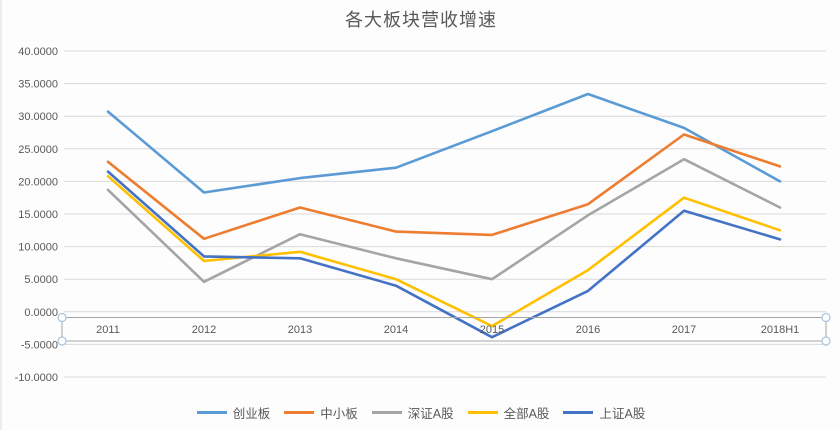 Image resolution: width=840 pixels, height=430 pixels. What do you see at coordinates (38, 117) in the screenshot?
I see `y-axis-tick-label: 30.0000` at bounding box center [38, 117].